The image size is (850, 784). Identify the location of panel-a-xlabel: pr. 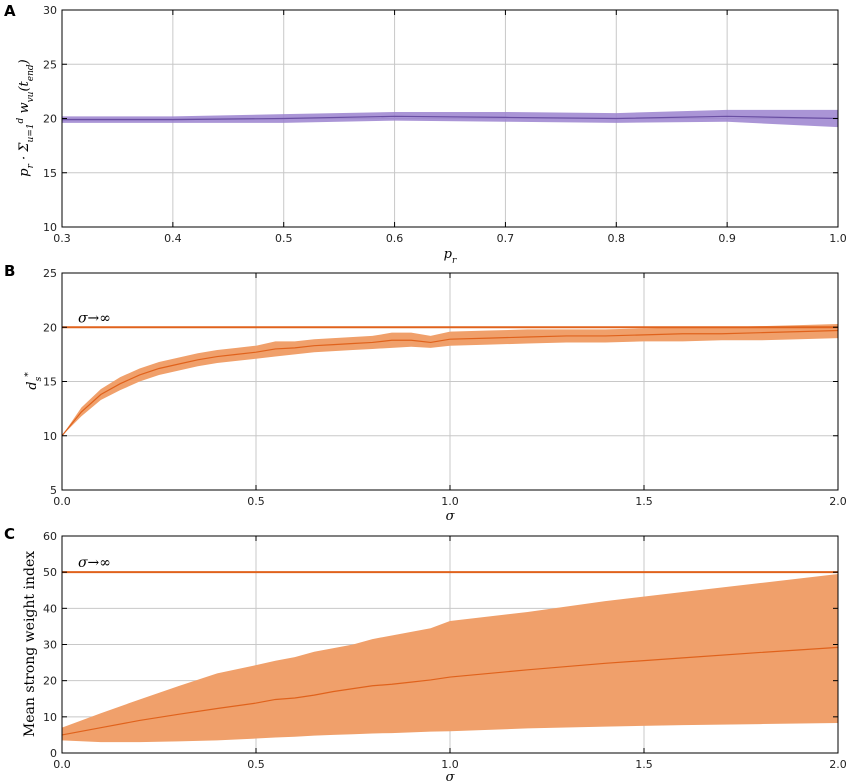
(450, 256).